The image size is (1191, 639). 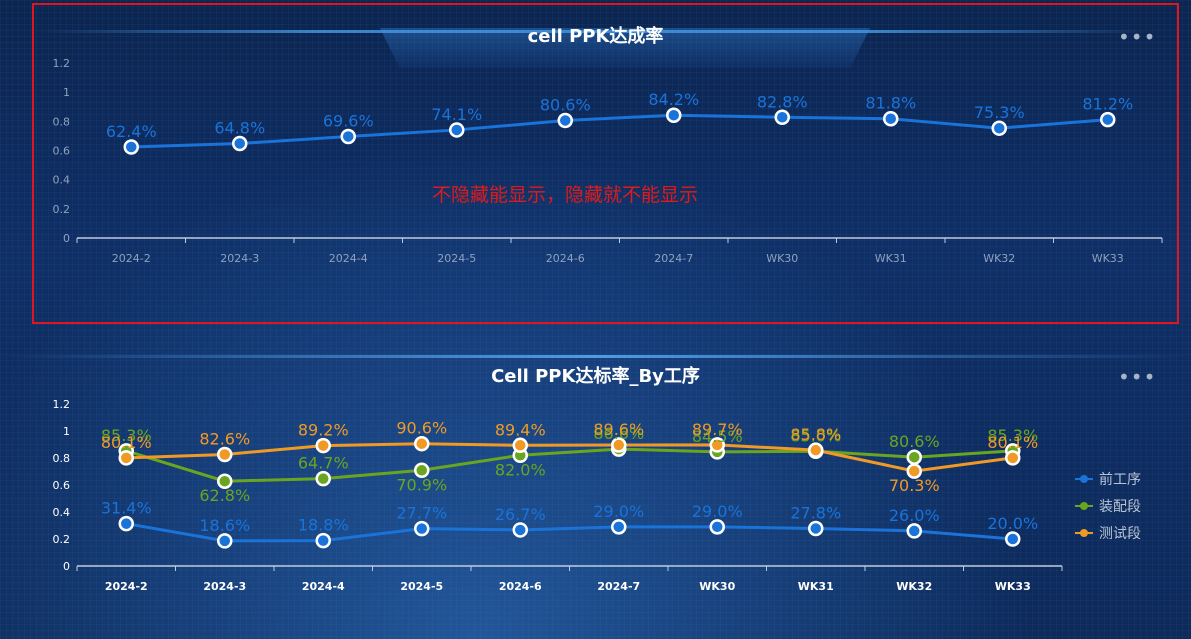 I want to click on data-label: 75.3%, so click(x=999, y=112).